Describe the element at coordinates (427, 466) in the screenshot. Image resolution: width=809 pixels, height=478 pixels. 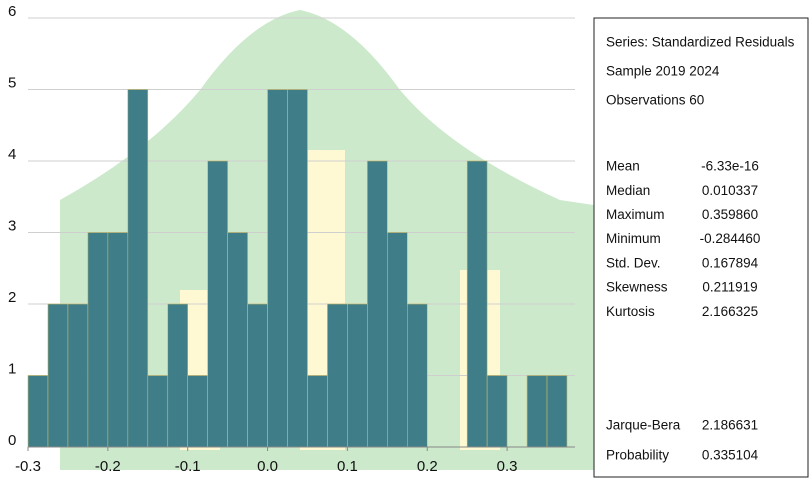
I see `x-tick-label: 0.2` at that location.